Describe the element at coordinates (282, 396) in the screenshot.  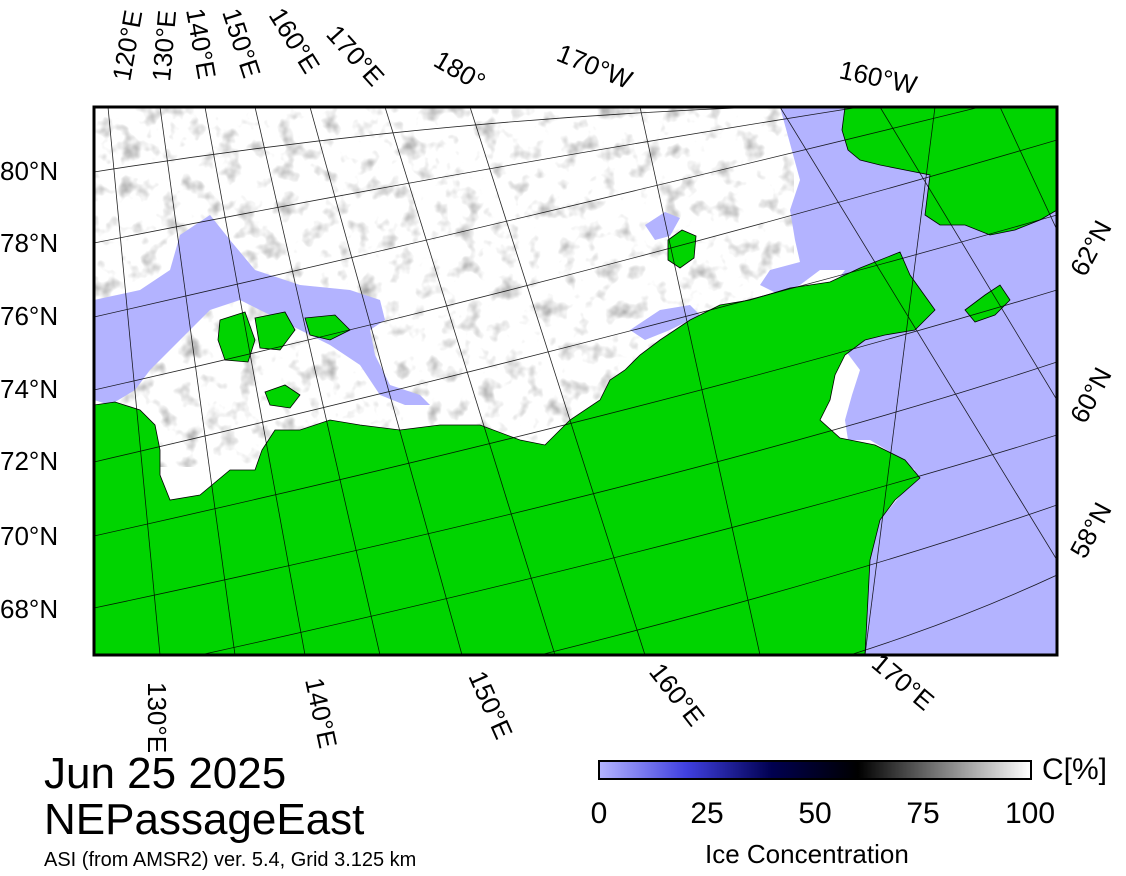
I see `land-lyakhovsky-island` at that location.